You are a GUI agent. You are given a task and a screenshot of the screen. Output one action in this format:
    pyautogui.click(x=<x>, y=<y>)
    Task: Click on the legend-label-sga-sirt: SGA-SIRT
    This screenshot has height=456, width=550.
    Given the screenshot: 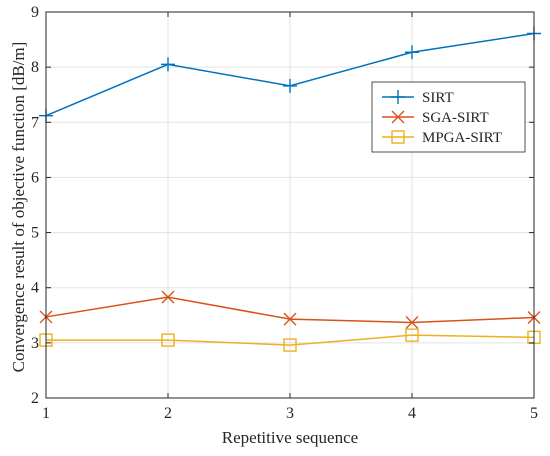 What is the action you would take?
    pyautogui.click(x=455, y=118)
    